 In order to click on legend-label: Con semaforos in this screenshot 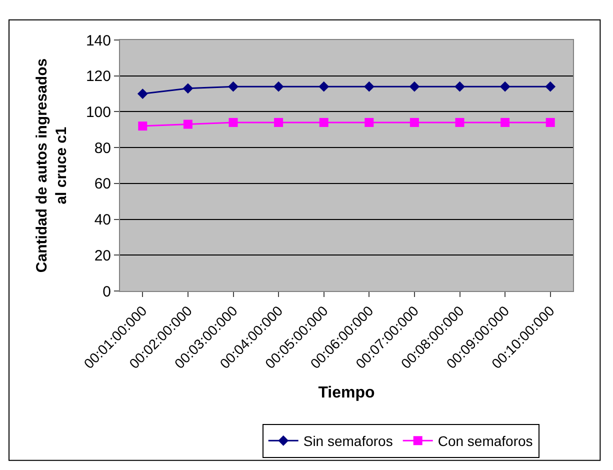, I will do `click(485, 441)`.